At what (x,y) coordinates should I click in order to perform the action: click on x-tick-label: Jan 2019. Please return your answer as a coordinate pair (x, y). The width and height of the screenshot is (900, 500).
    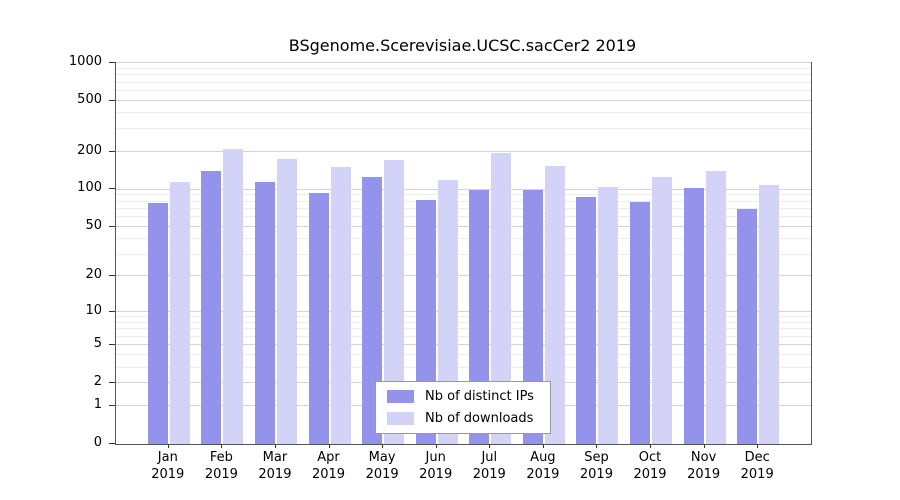
    Looking at the image, I should click on (168, 466).